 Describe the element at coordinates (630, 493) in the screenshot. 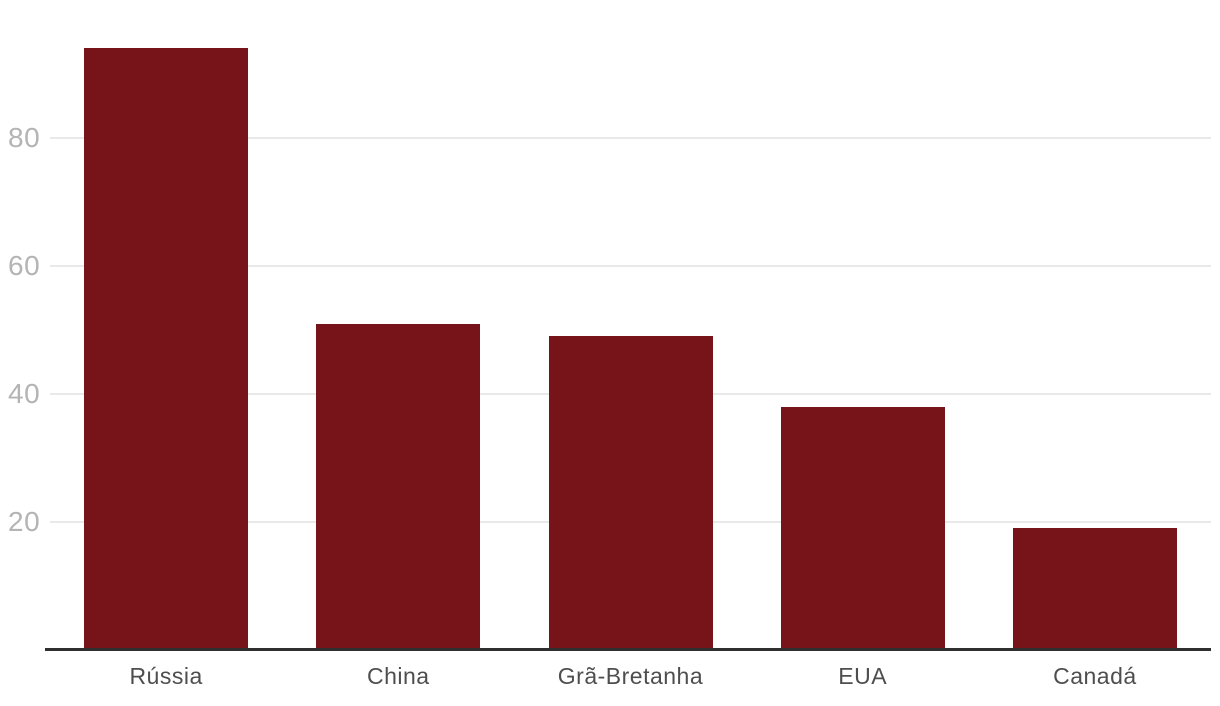

I see `bar-gr-bretanha` at that location.